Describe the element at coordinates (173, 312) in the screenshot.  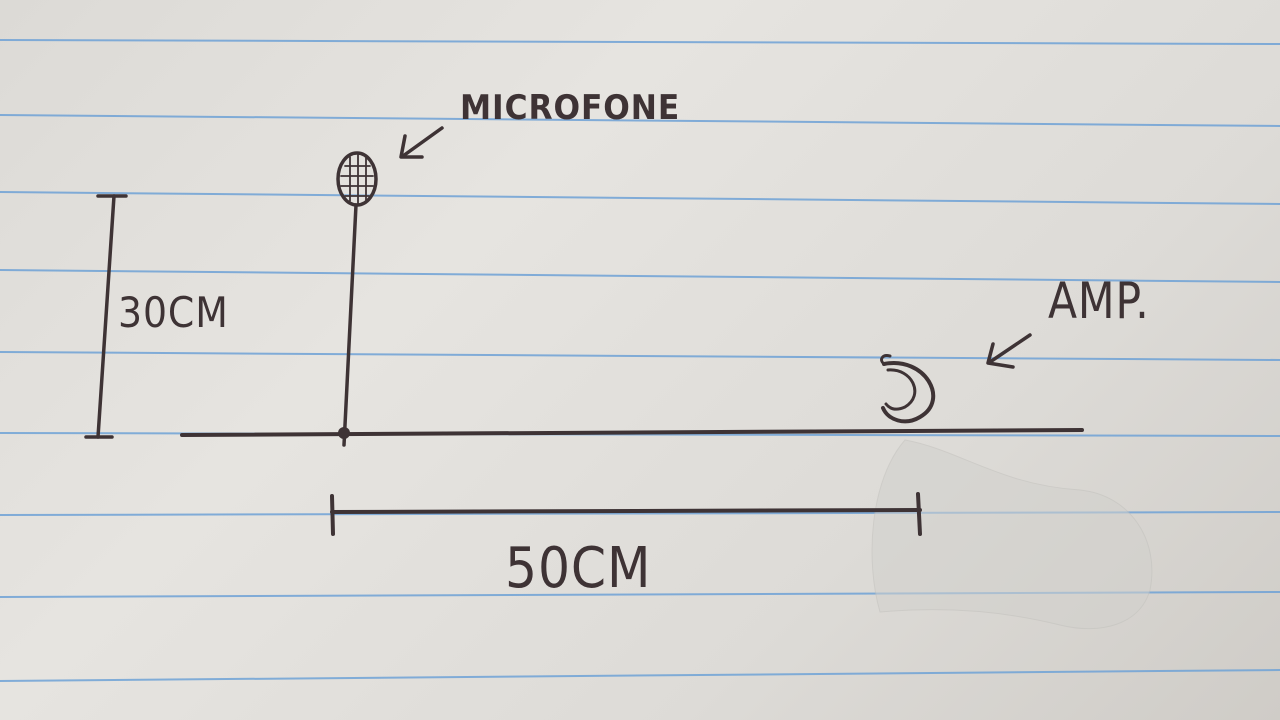
I see `height-label: 30CM` at that location.